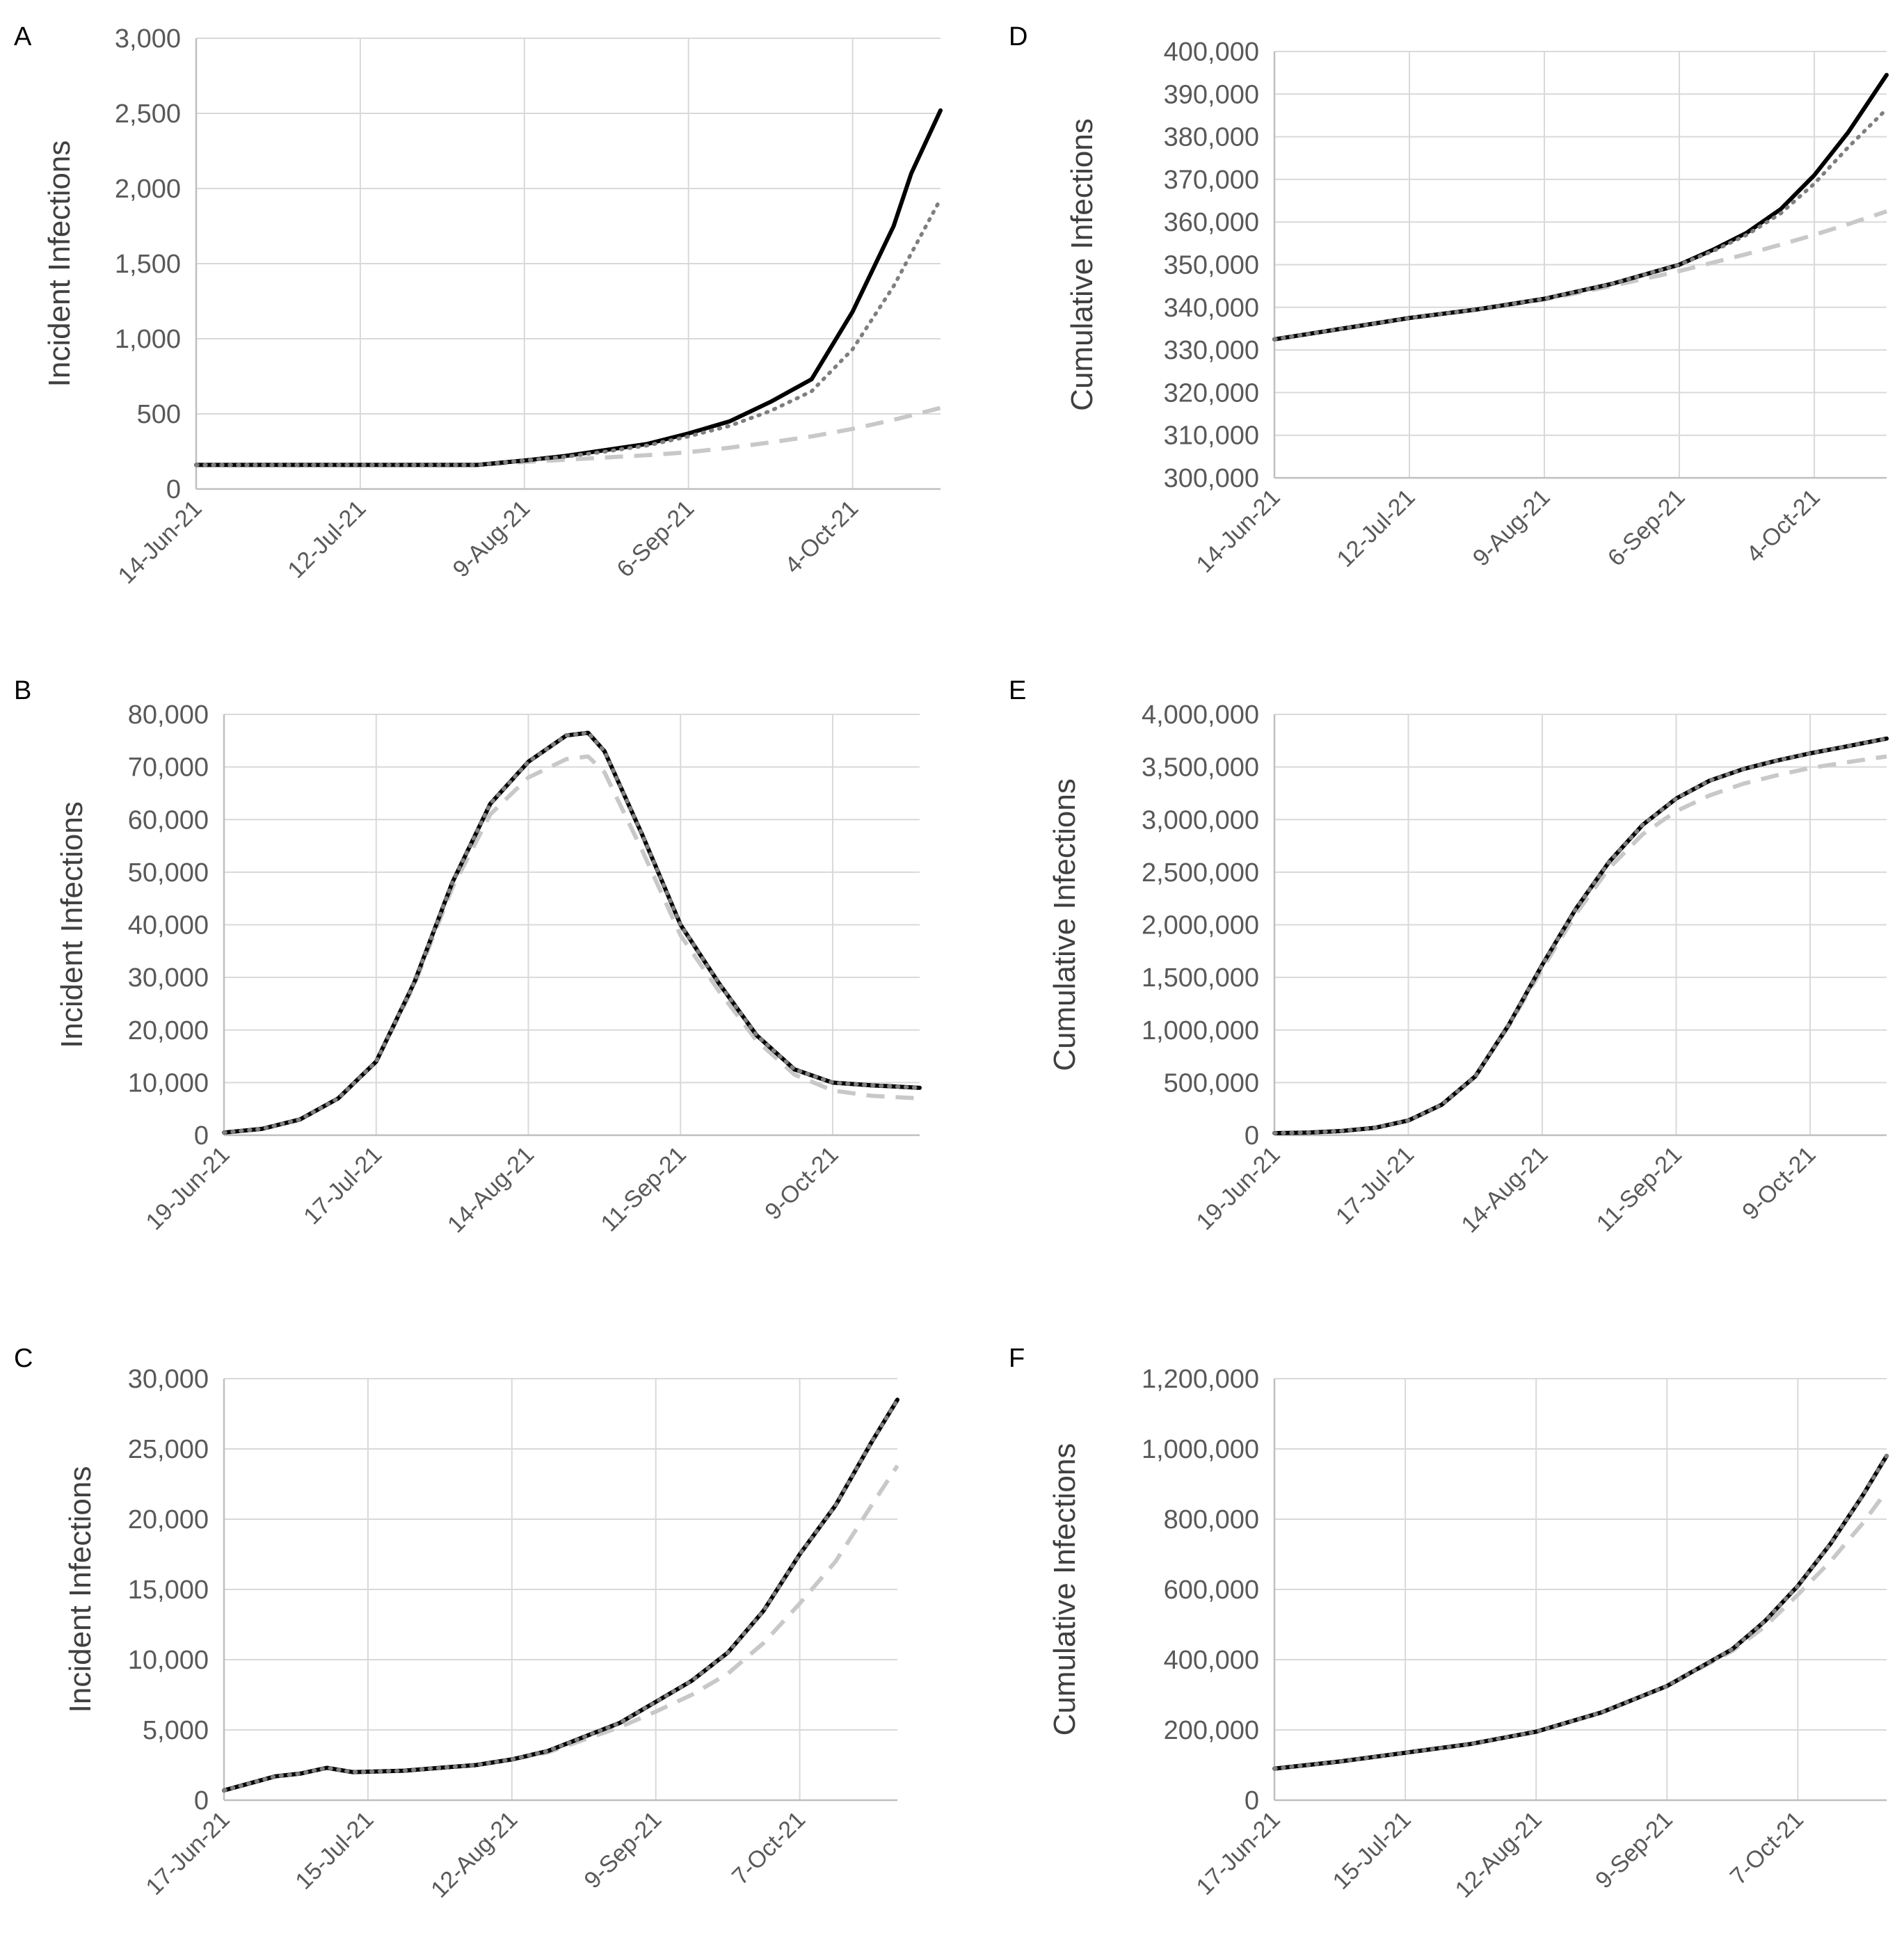 This screenshot has height=1940, width=1904. I want to click on y-tick-label: 800,000, so click(1211, 1519).